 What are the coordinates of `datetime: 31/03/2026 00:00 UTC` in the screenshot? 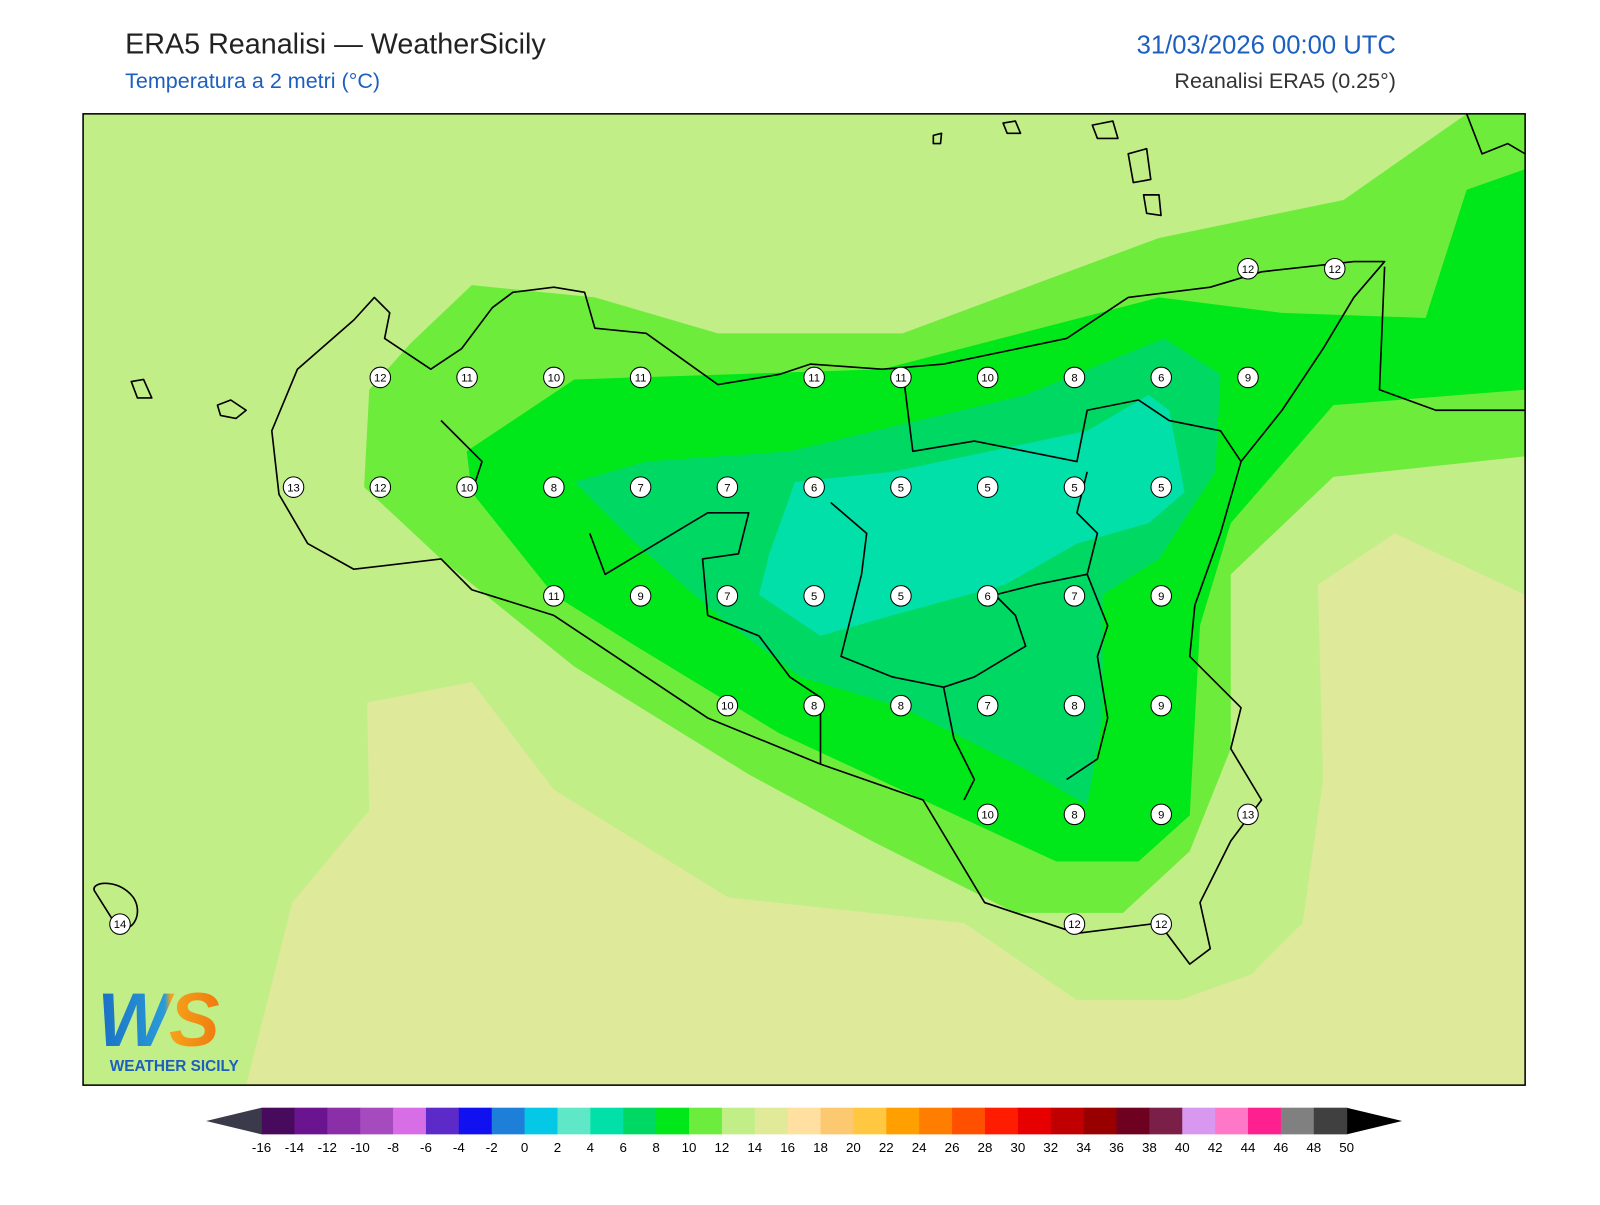 It's located at (1266, 45).